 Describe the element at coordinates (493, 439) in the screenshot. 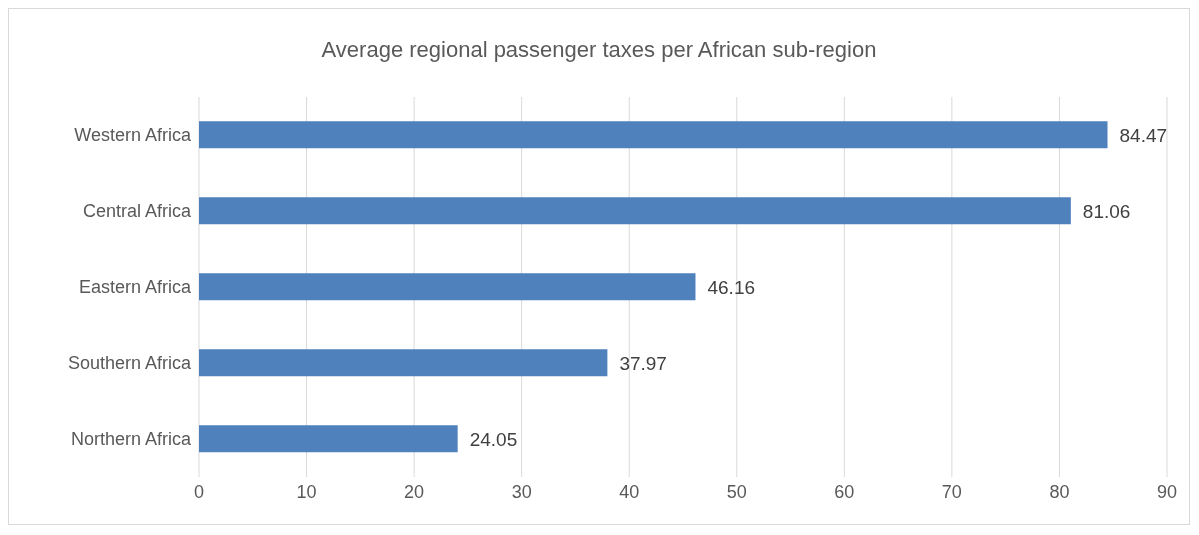

I see `data-label: 24.05` at that location.